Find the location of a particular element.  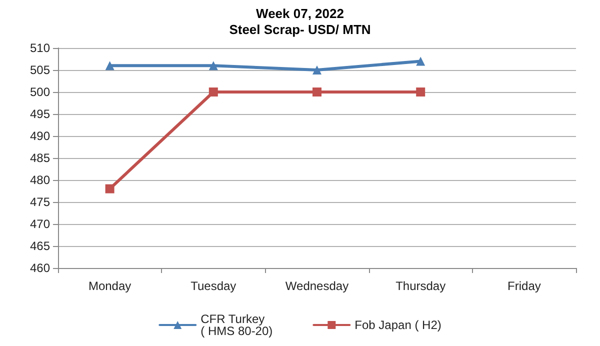

y-tick-label: 490 is located at coordinates (40, 136).